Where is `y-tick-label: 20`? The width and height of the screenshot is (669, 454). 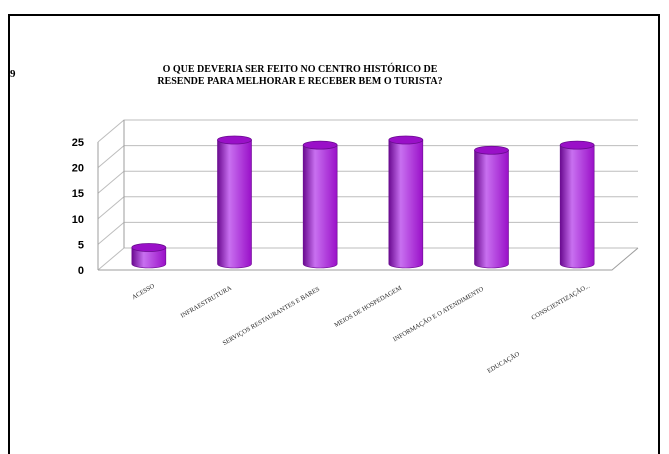
y-tick-label: 20 is located at coordinates (78, 169).